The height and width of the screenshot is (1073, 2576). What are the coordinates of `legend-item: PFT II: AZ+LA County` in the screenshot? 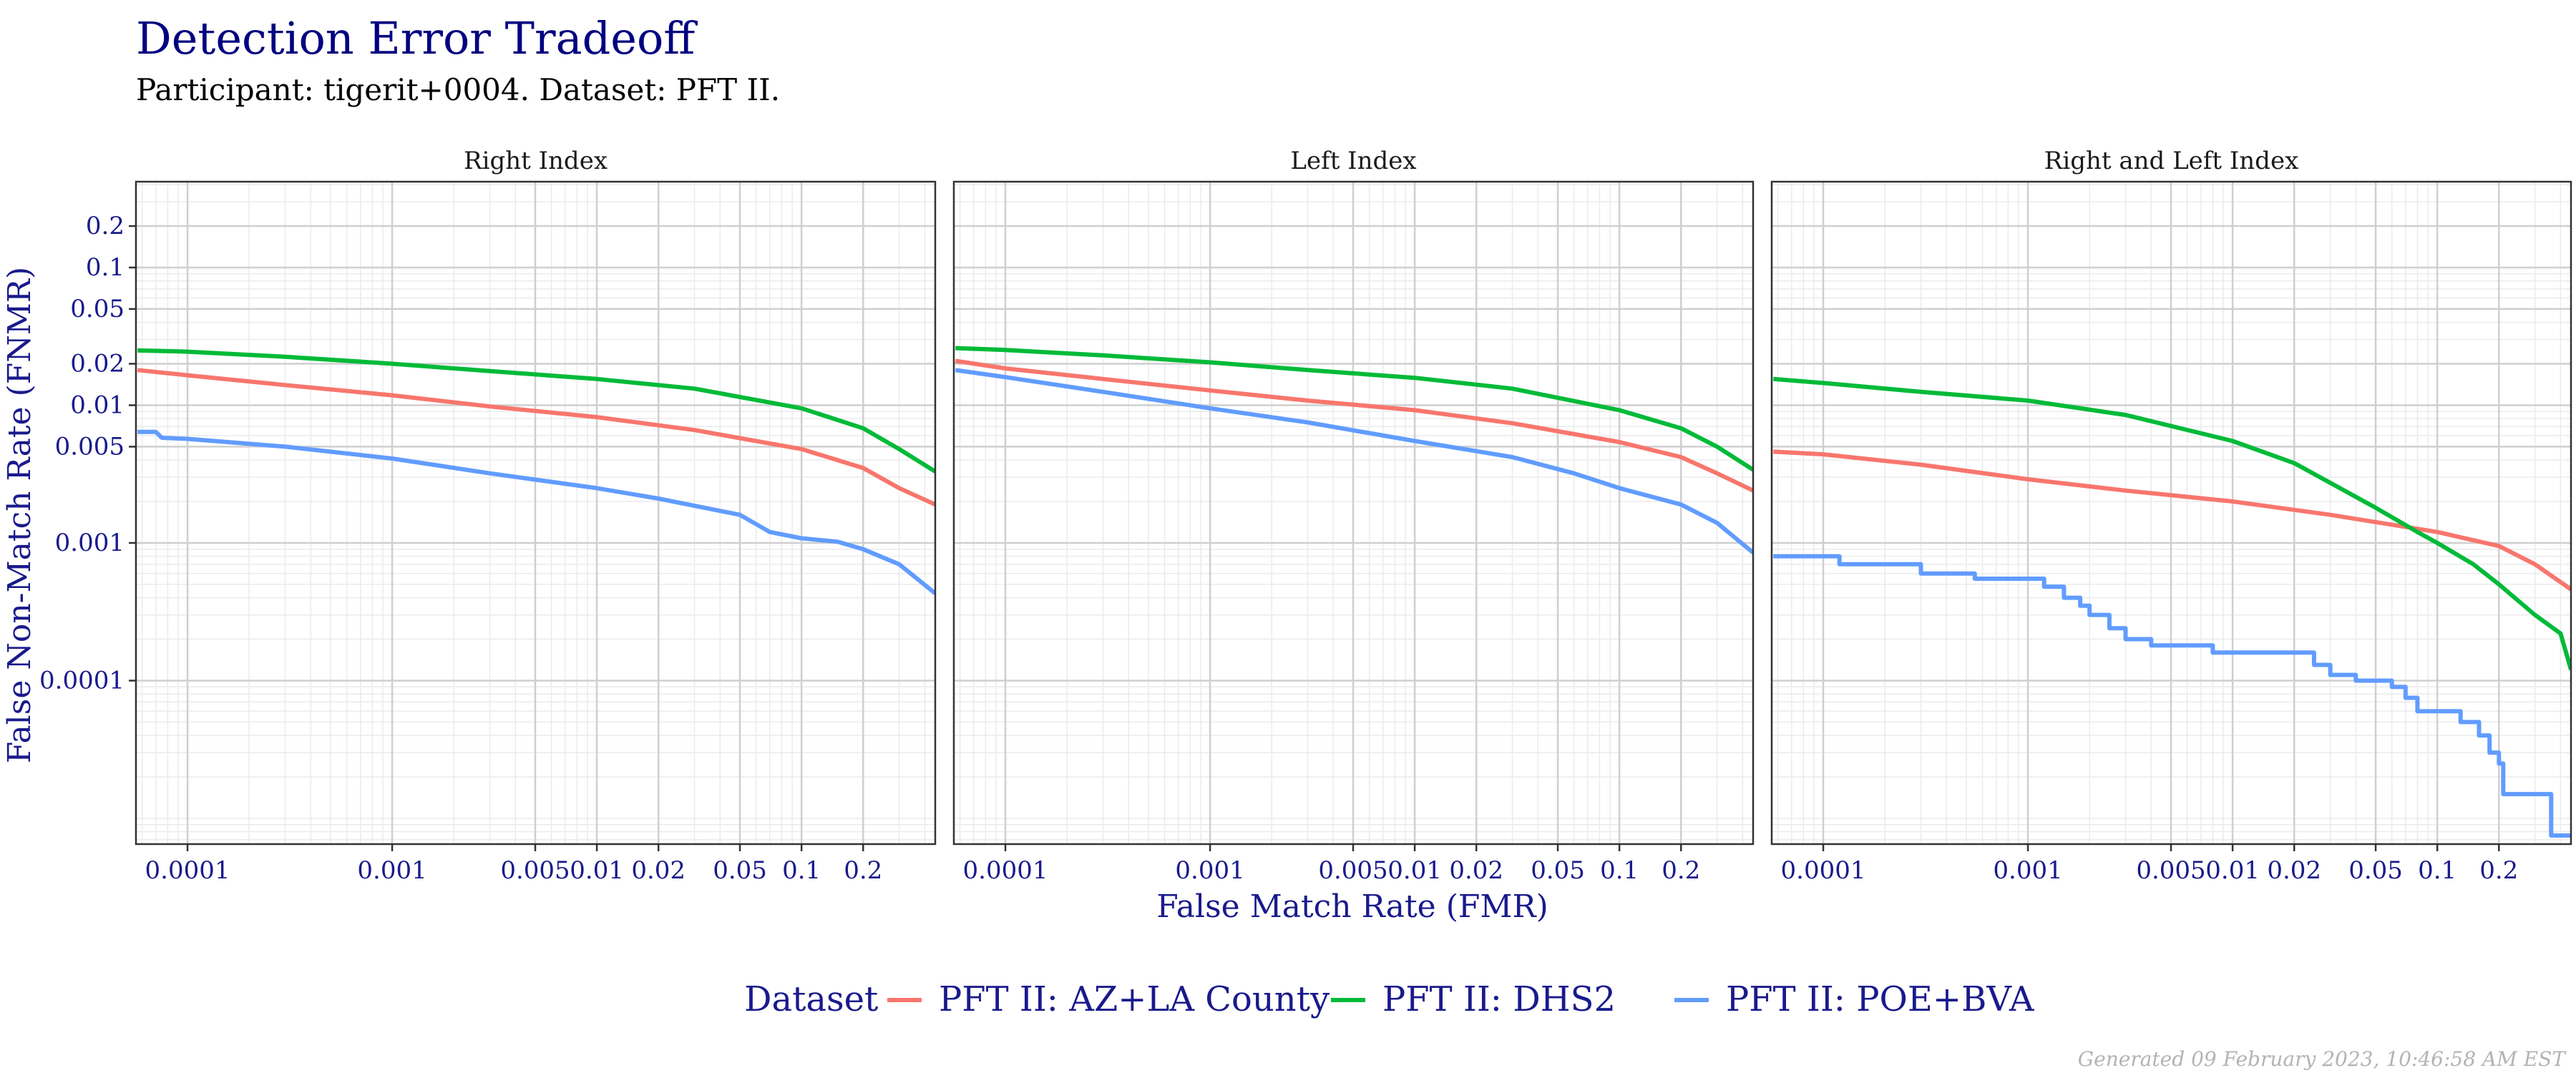 It's located at (1108, 999).